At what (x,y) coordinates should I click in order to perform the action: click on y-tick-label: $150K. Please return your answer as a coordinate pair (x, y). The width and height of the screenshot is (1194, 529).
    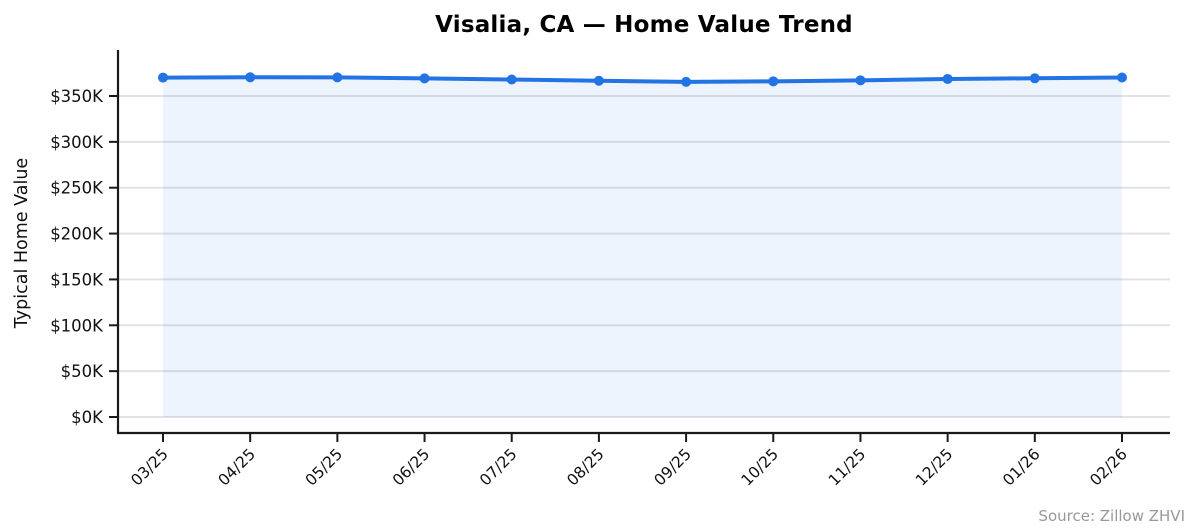
    Looking at the image, I should click on (77, 279).